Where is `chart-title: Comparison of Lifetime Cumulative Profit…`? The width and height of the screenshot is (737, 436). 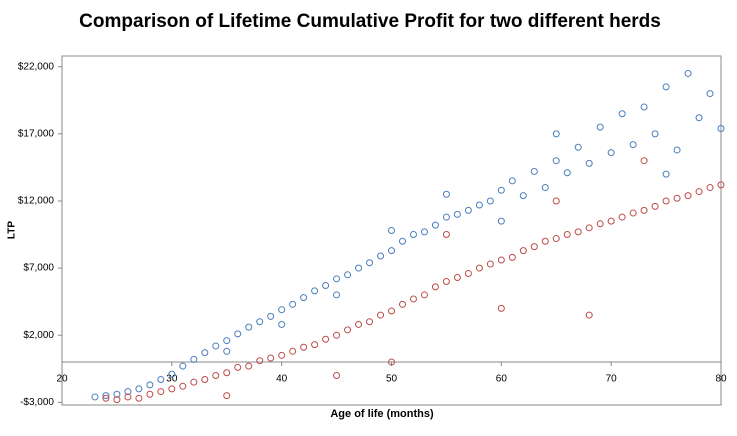
chart-title: Comparison of Lifetime Cumulative Profit… is located at coordinates (370, 21).